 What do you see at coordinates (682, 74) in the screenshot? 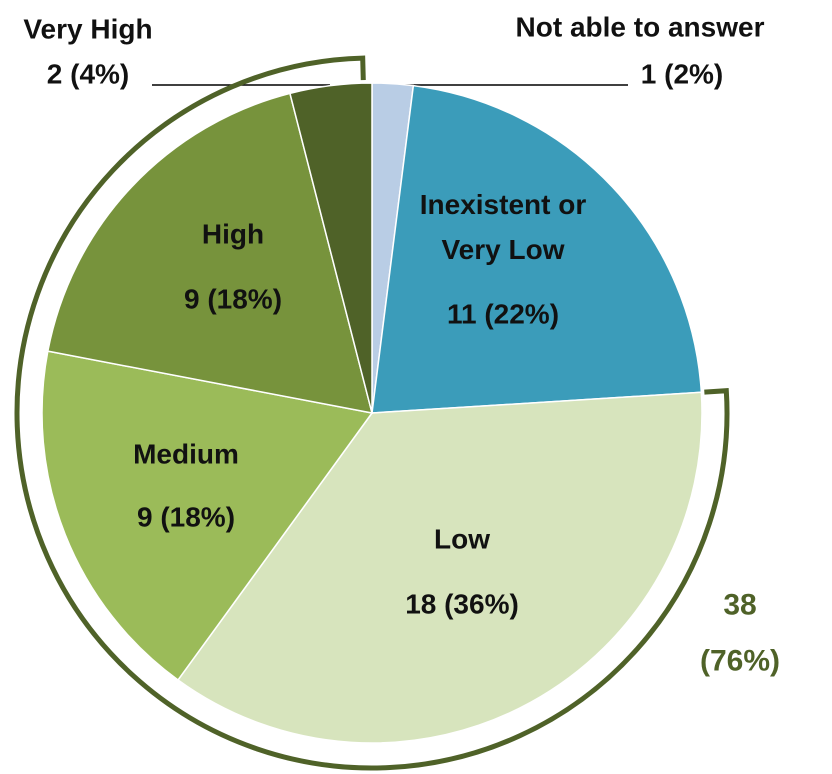
I see `value-label: 1 (2%)` at bounding box center [682, 74].